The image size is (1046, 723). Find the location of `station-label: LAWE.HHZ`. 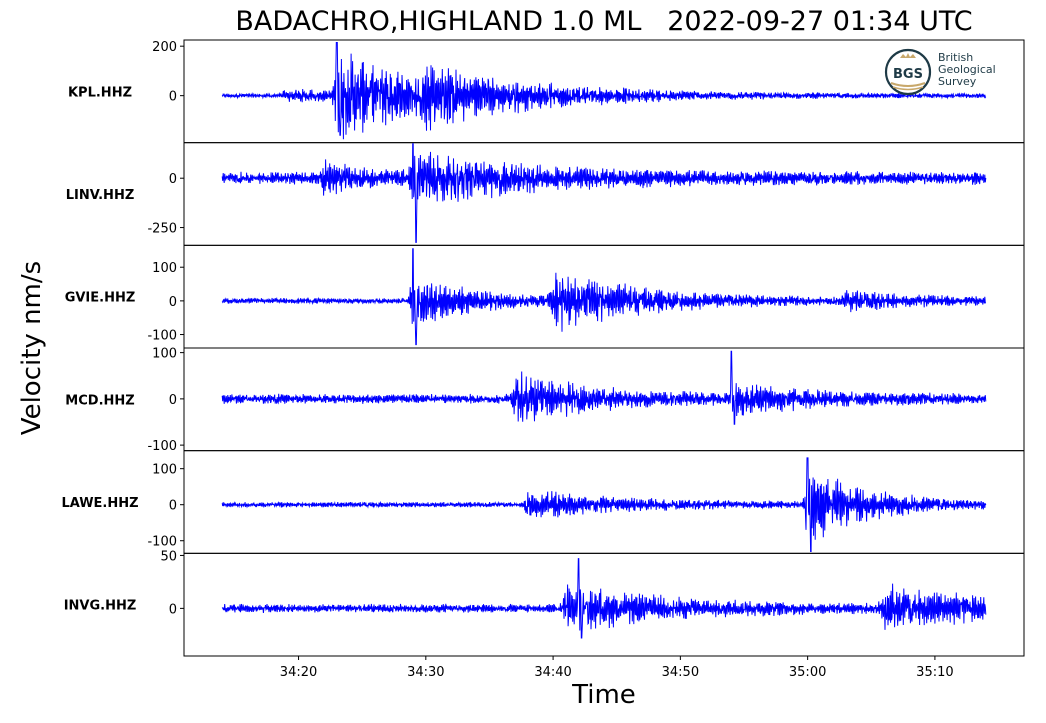

station-label: LAWE.HHZ is located at coordinates (99, 503).